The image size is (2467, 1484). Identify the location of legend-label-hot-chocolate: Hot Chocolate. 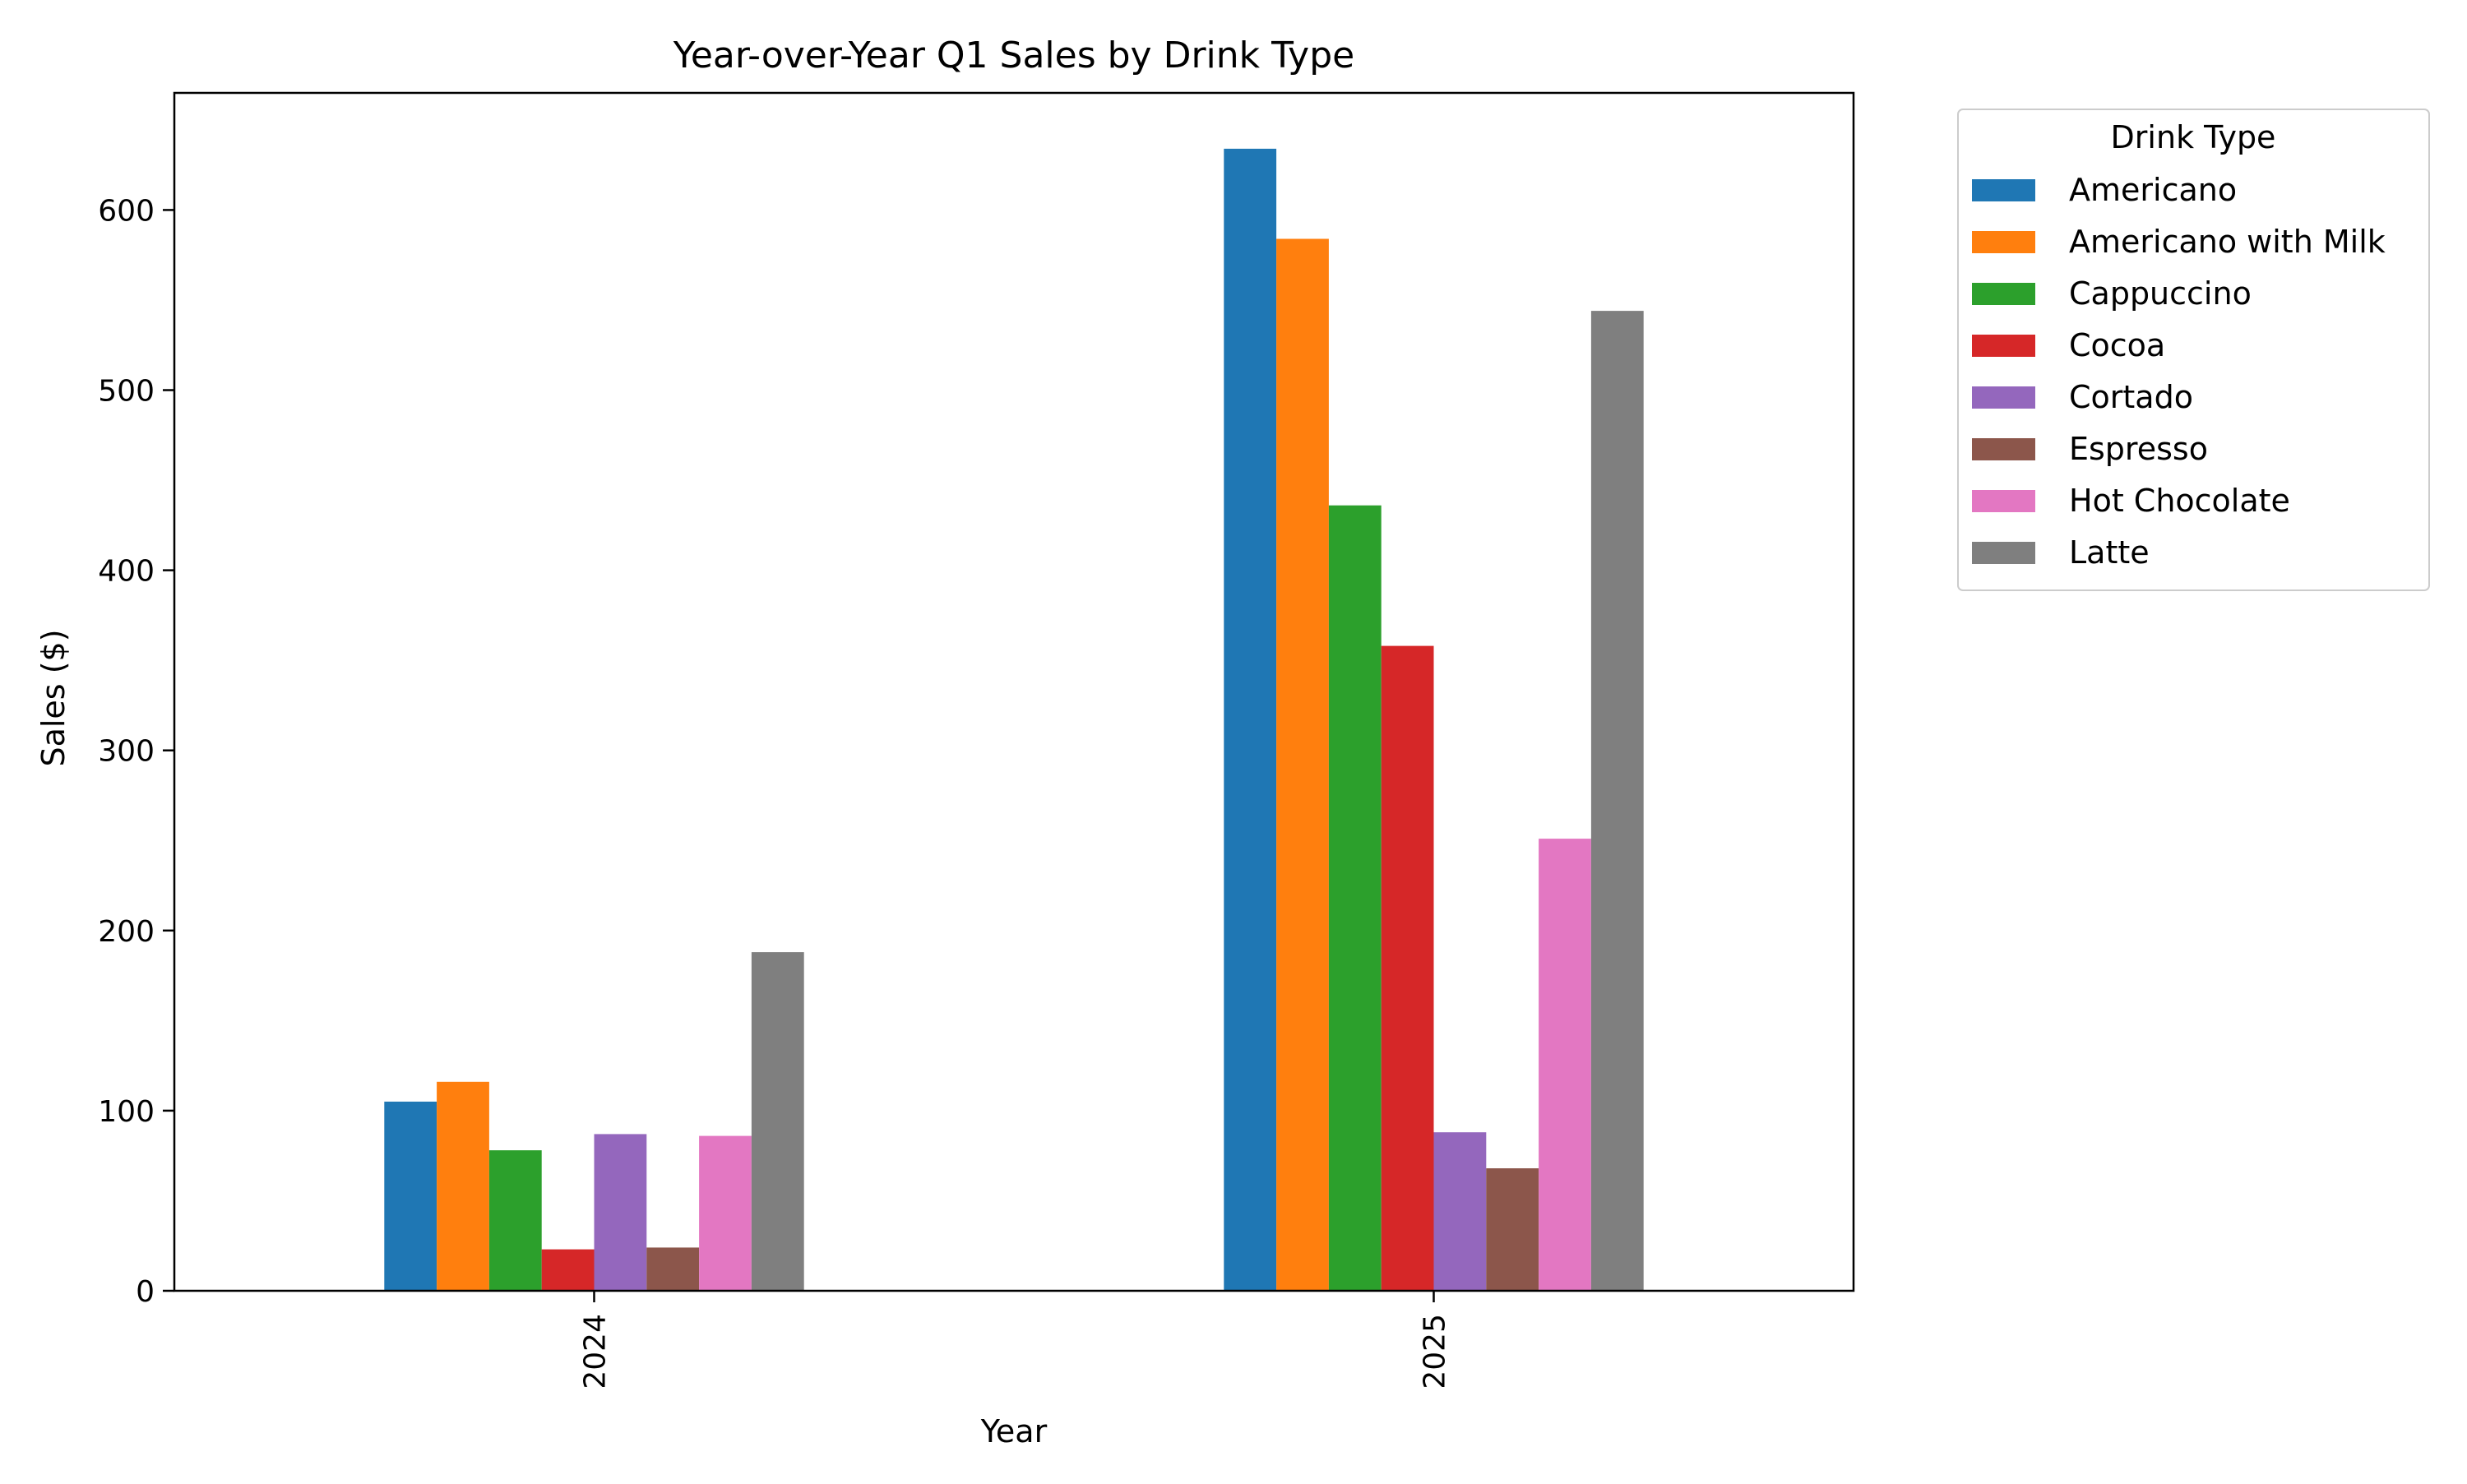
(2180, 501).